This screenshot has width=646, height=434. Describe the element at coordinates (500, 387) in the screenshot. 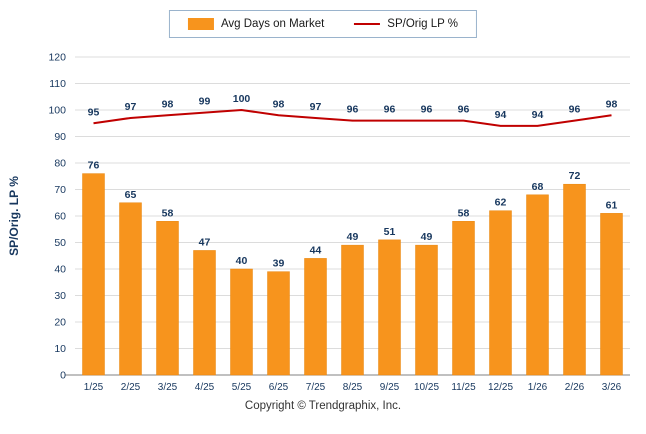

I see `x-tick-label: 12/25` at that location.